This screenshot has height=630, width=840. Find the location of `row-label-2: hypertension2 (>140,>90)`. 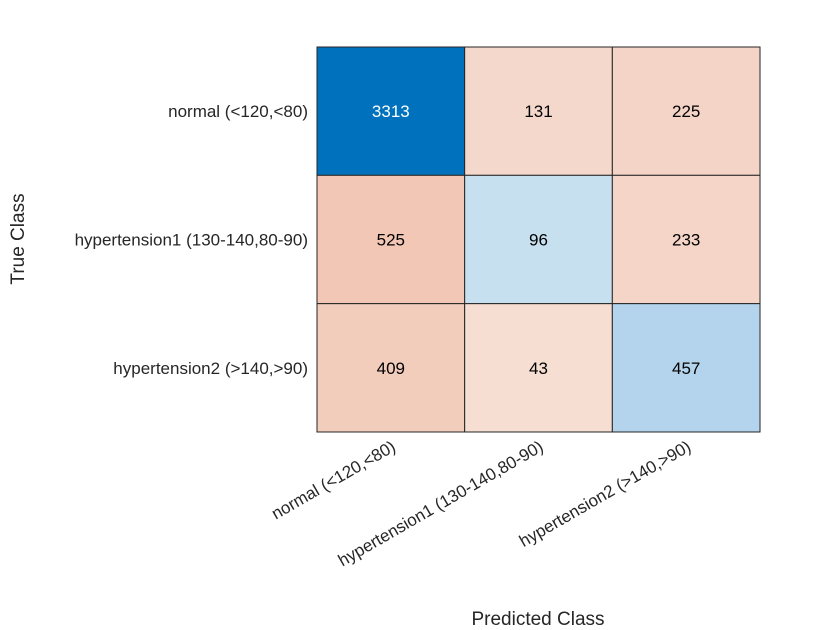

row-label-2: hypertension2 (>140,>90) is located at coordinates (210, 368).